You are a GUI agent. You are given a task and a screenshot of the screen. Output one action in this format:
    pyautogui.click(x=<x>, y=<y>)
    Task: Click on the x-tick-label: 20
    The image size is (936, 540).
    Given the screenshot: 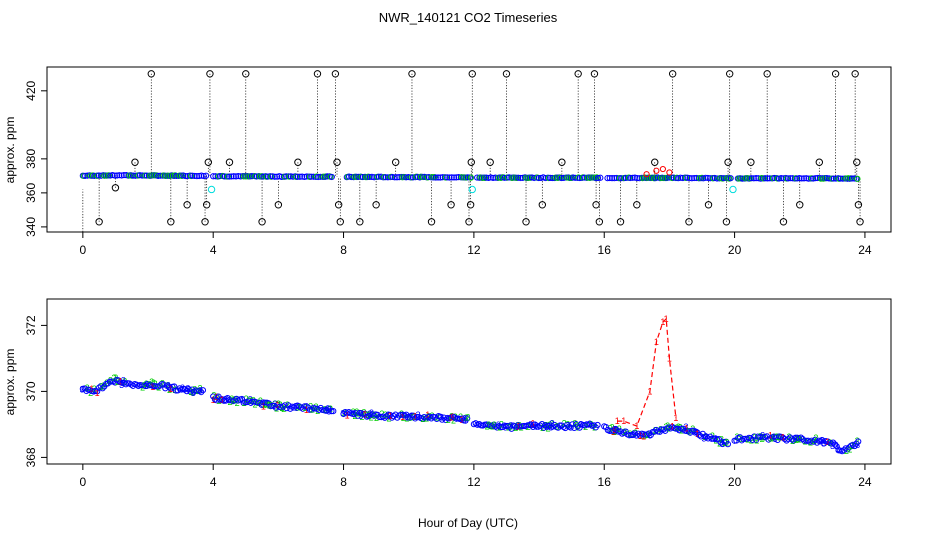 What is the action you would take?
    pyautogui.click(x=735, y=250)
    